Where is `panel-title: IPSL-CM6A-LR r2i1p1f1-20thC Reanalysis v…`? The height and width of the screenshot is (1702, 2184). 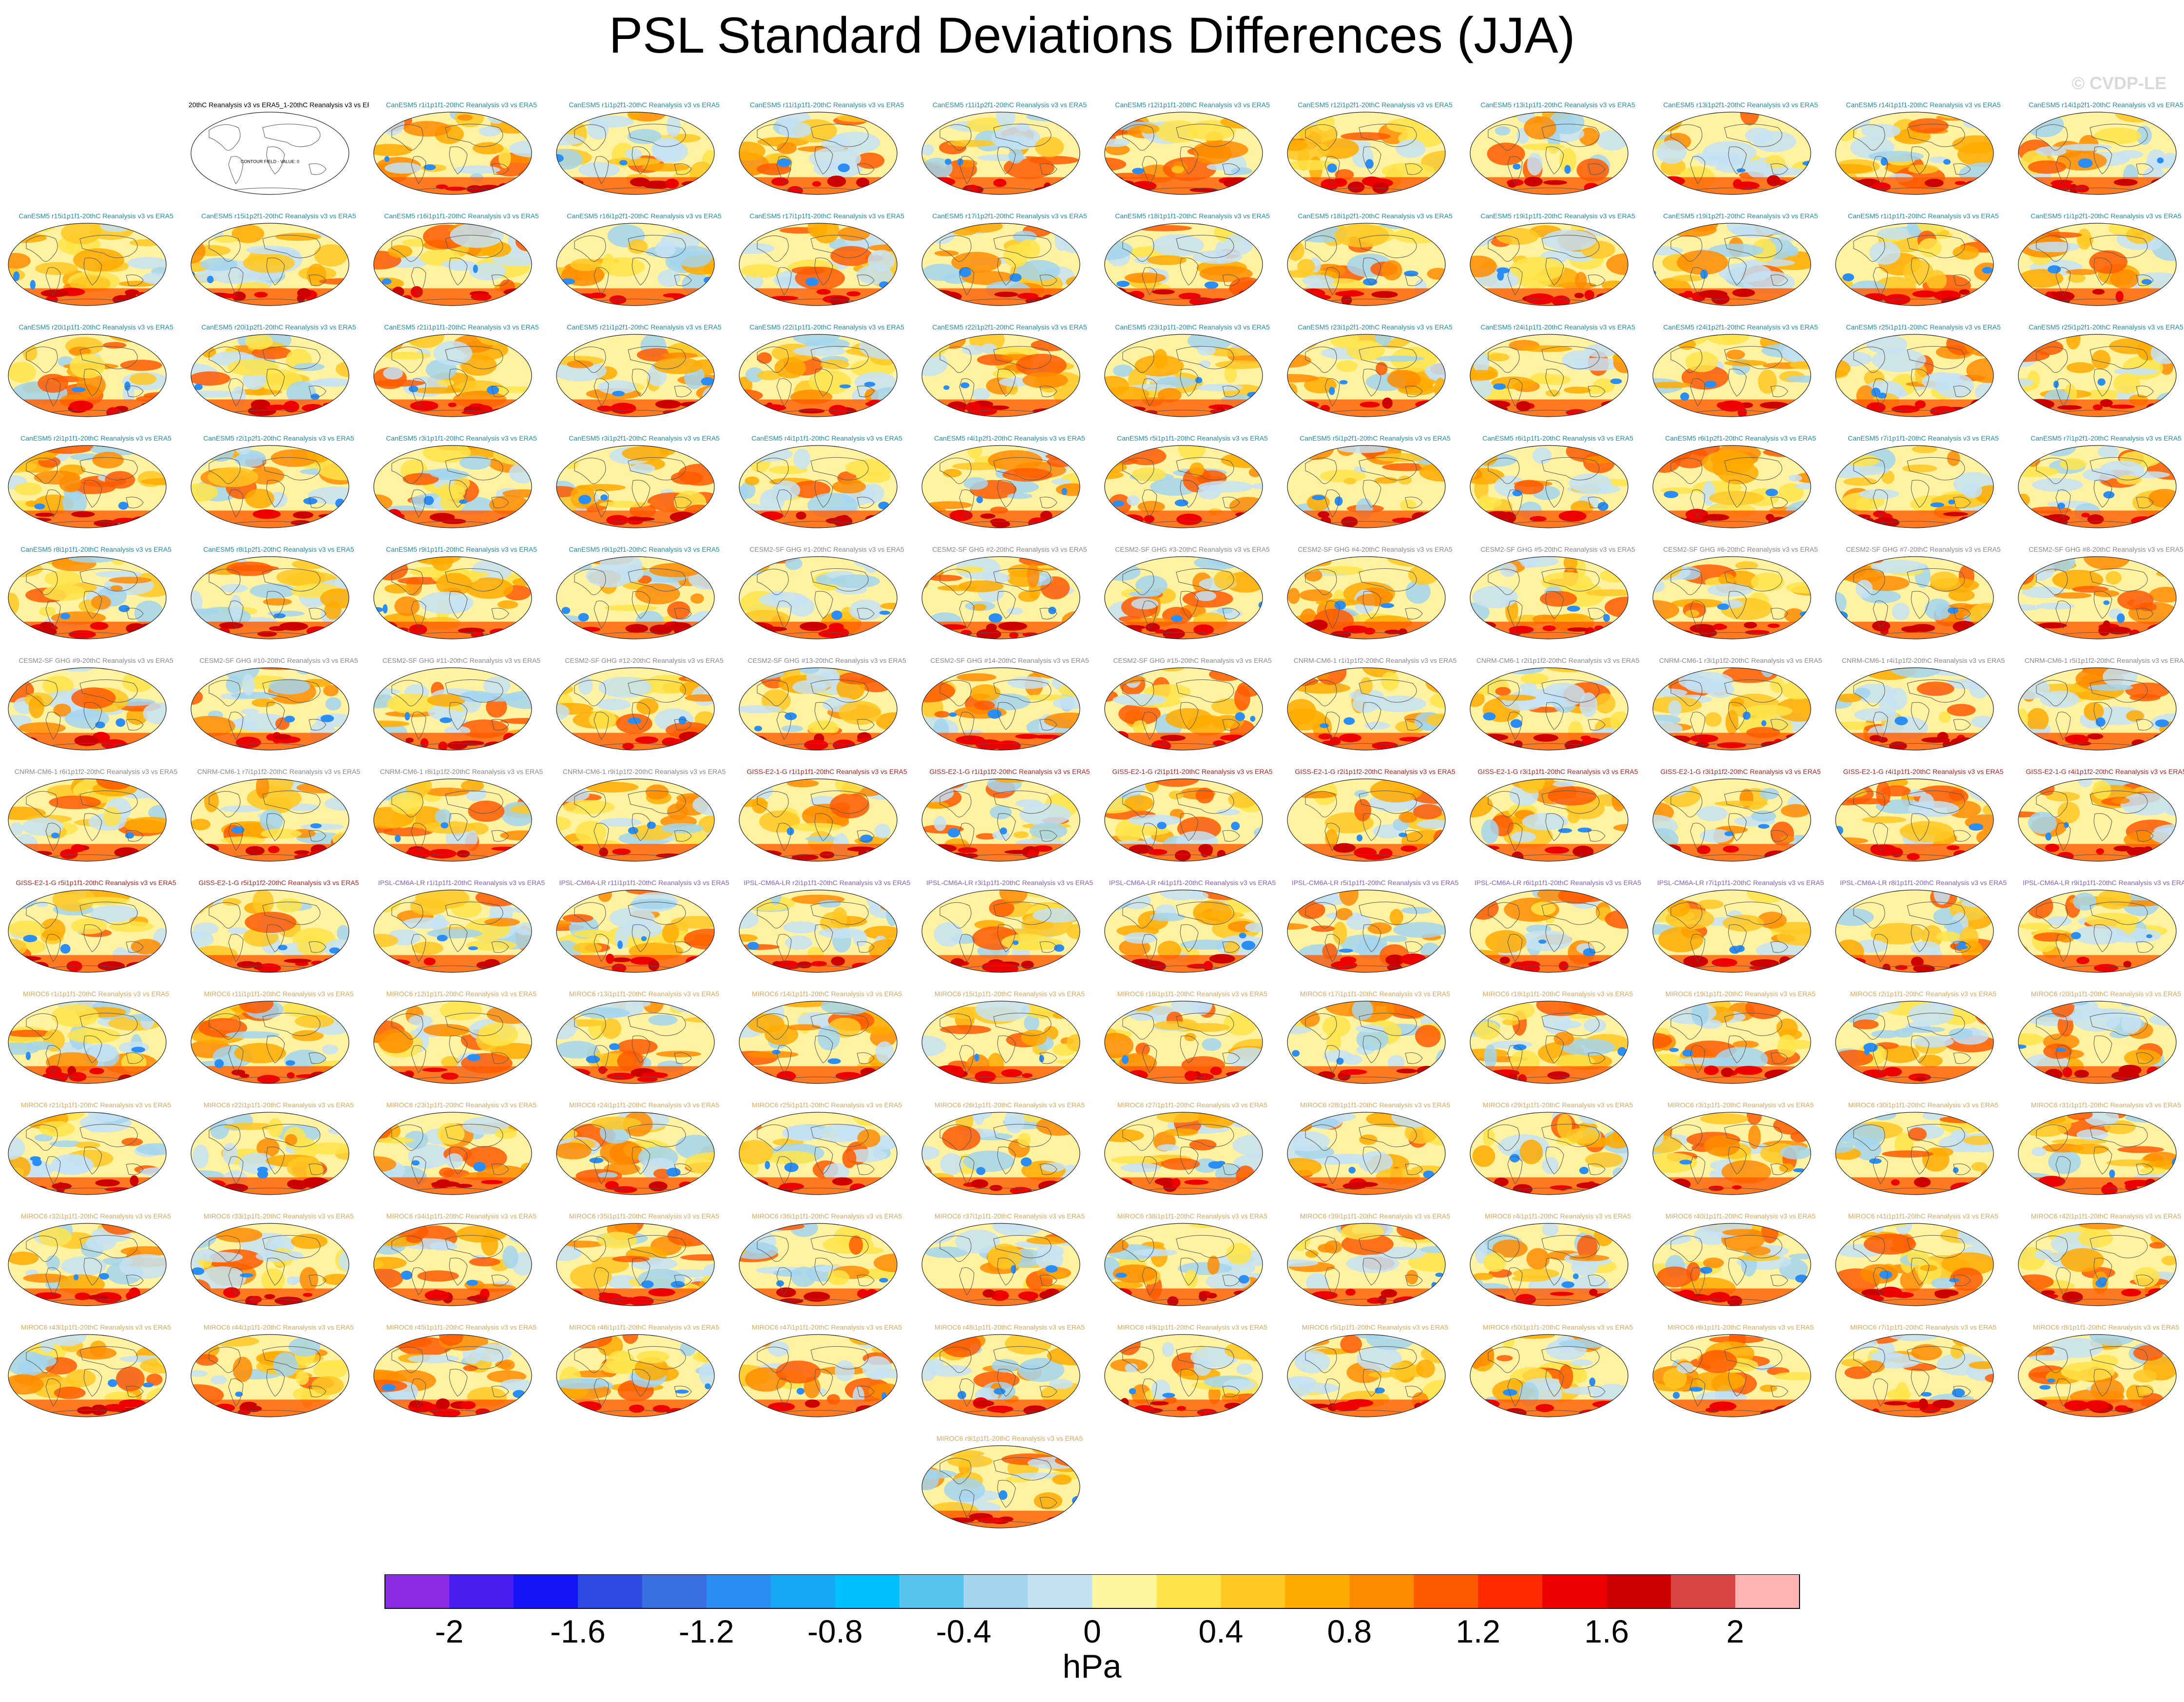
panel-title: IPSL-CM6A-LR r2i1p1f1-20thC Reanalysis v… is located at coordinates (827, 883).